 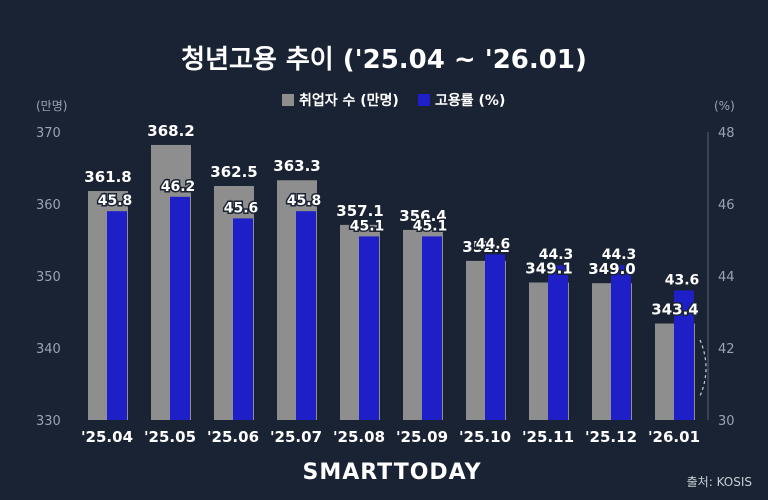 I want to click on data-label-employed: 352.1, so click(x=485, y=247).